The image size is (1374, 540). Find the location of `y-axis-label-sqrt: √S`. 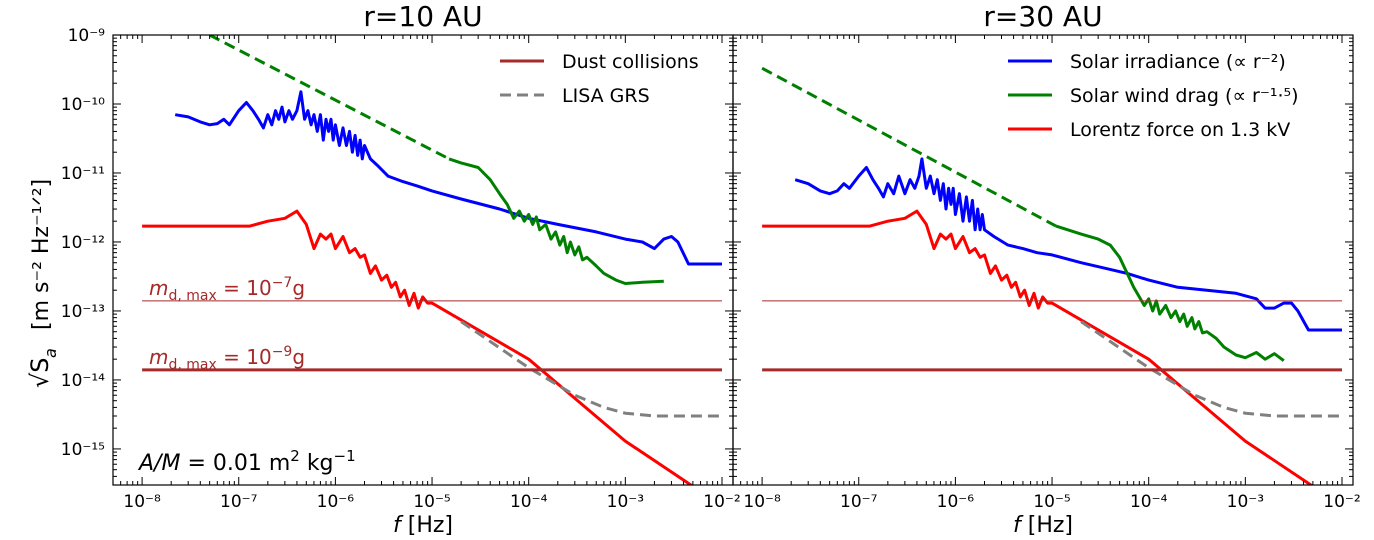

y-axis-label-sqrt: √S is located at coordinates (40, 372).